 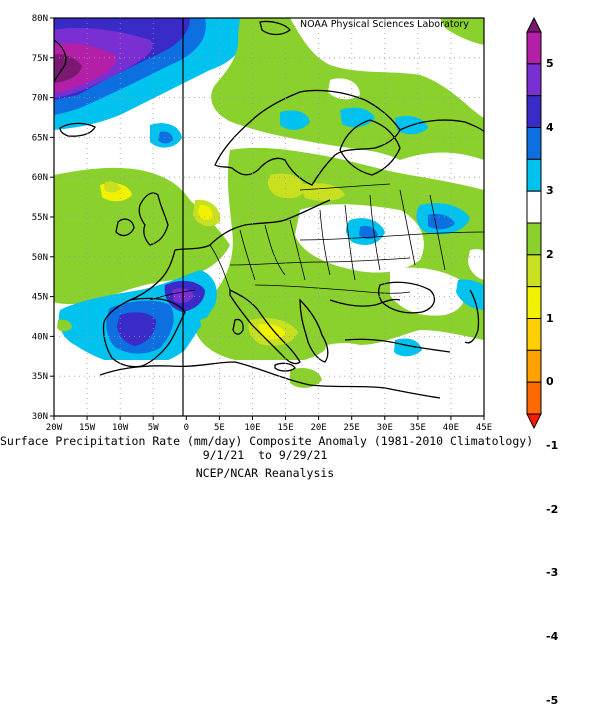 What do you see at coordinates (552, 636) in the screenshot?
I see `colorbar-label: -4` at bounding box center [552, 636].